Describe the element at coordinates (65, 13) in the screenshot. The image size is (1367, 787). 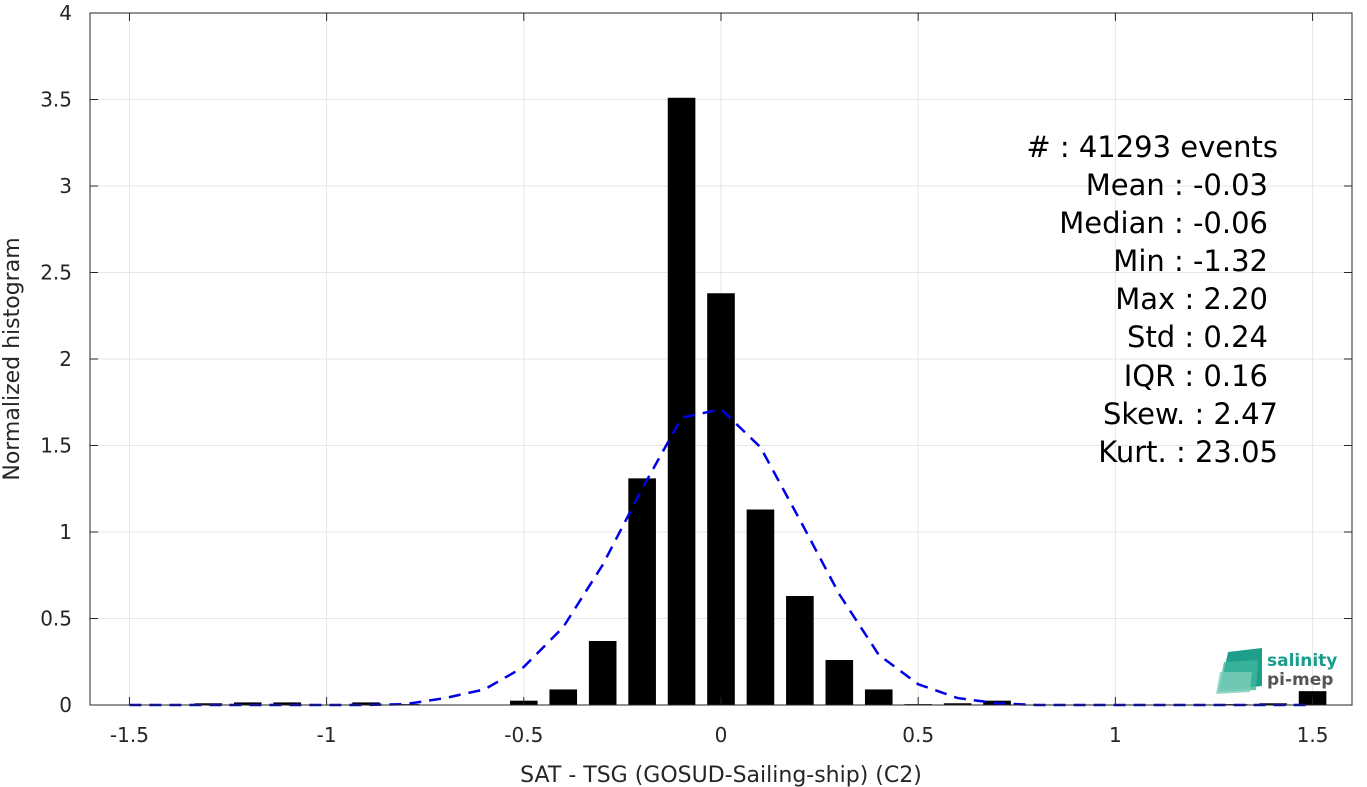
I see `y-tick-label: 4` at that location.